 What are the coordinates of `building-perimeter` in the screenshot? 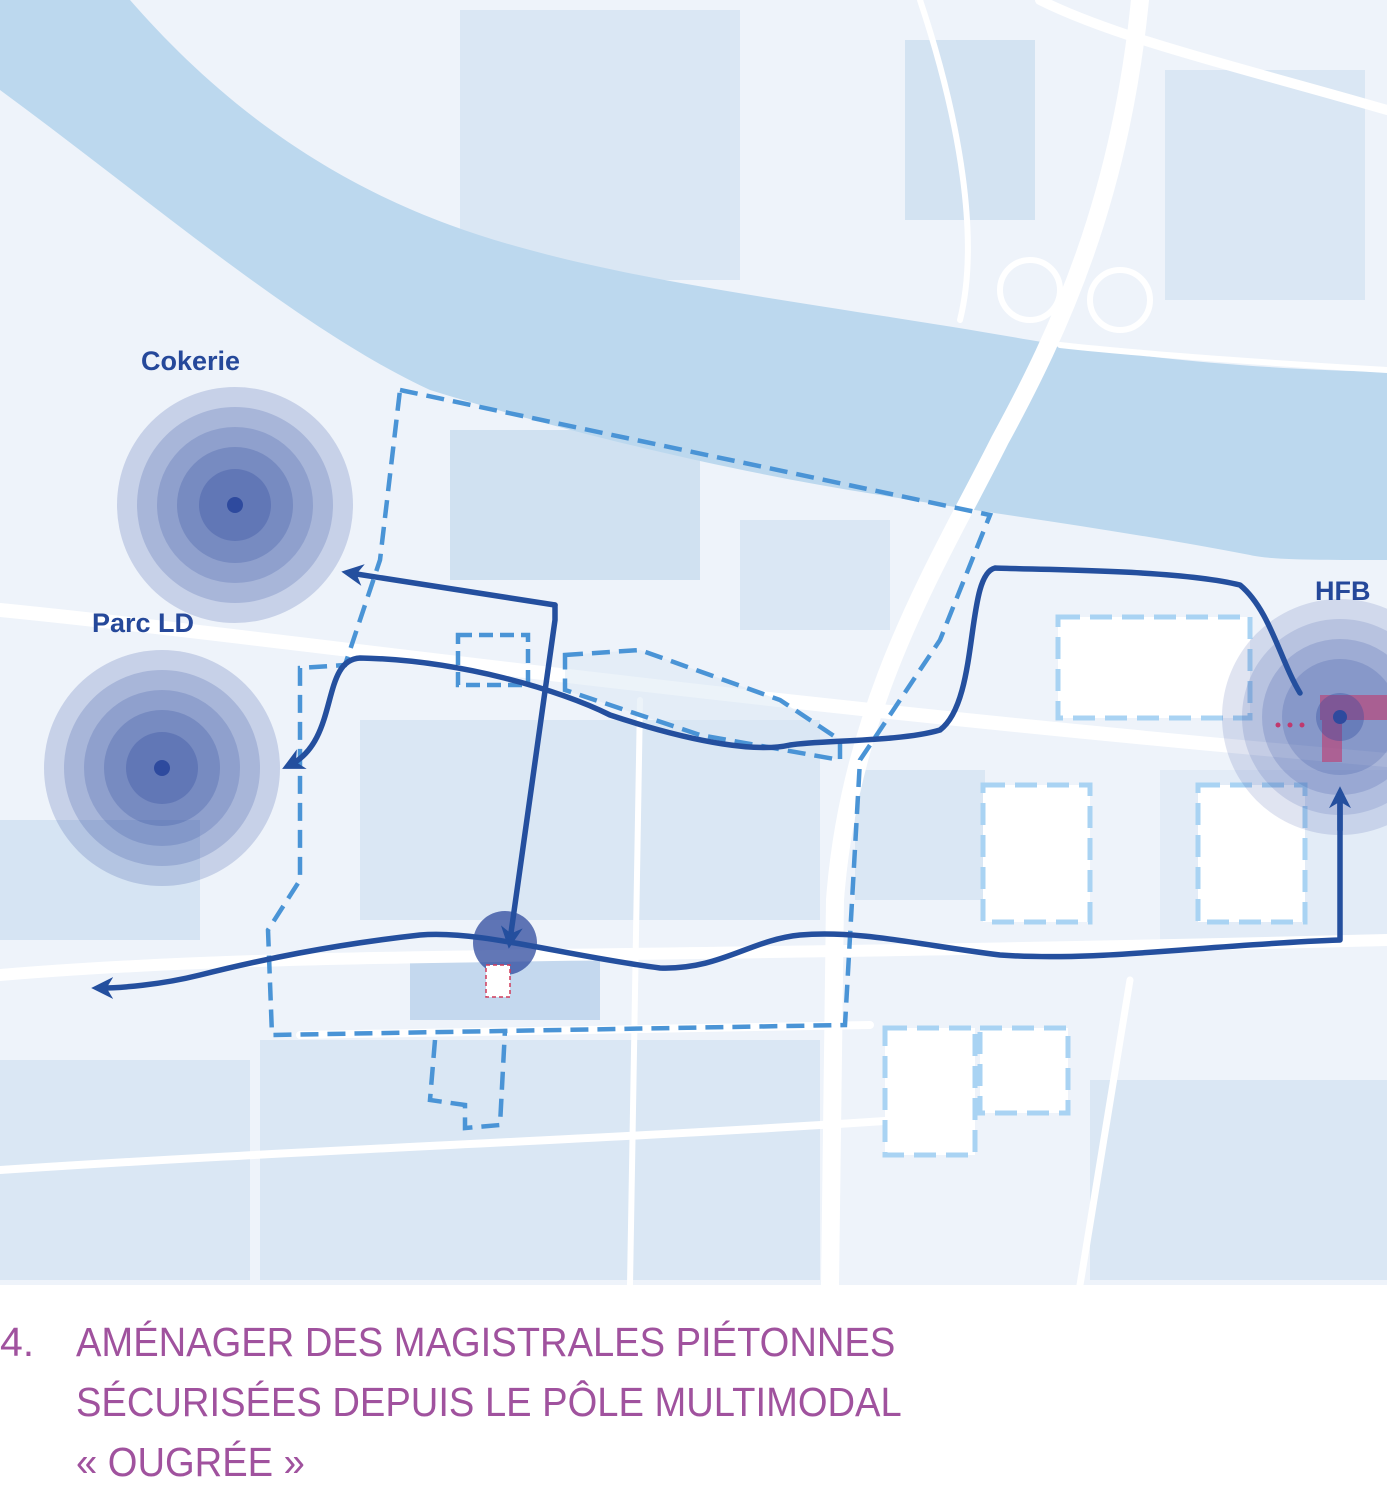 It's located at (493, 660).